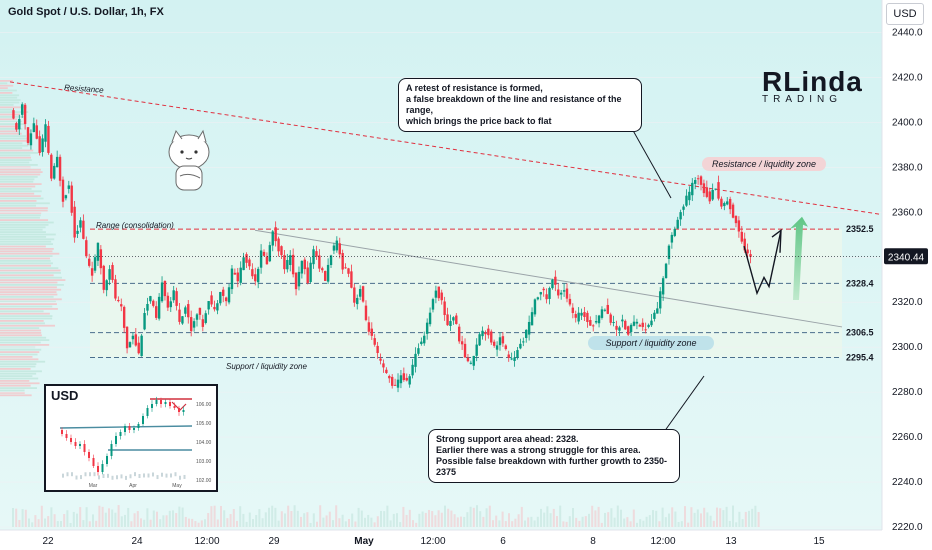 The width and height of the screenshot is (932, 550). Describe the element at coordinates (812, 85) in the screenshot. I see `brand-logo: RLinda TRADING` at that location.